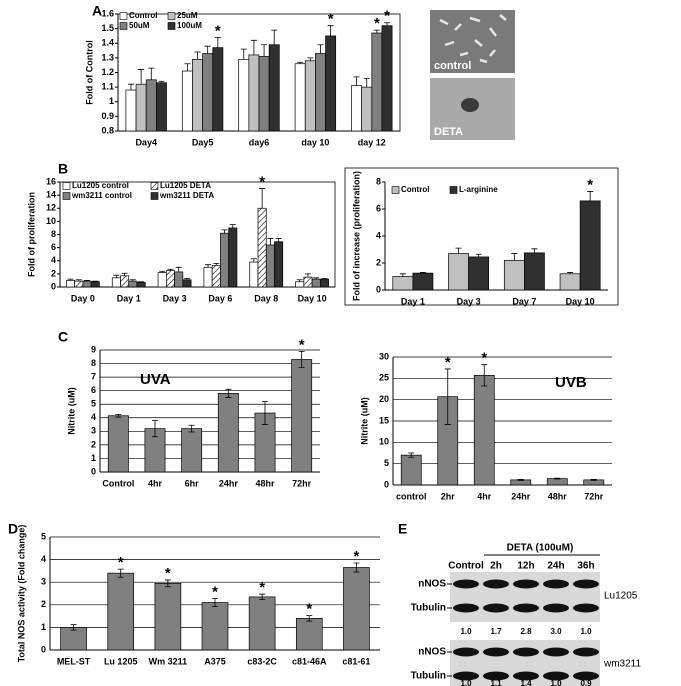 The image size is (681, 686). What do you see at coordinates (143, 15) in the screenshot?
I see `legend-label: Control` at bounding box center [143, 15].